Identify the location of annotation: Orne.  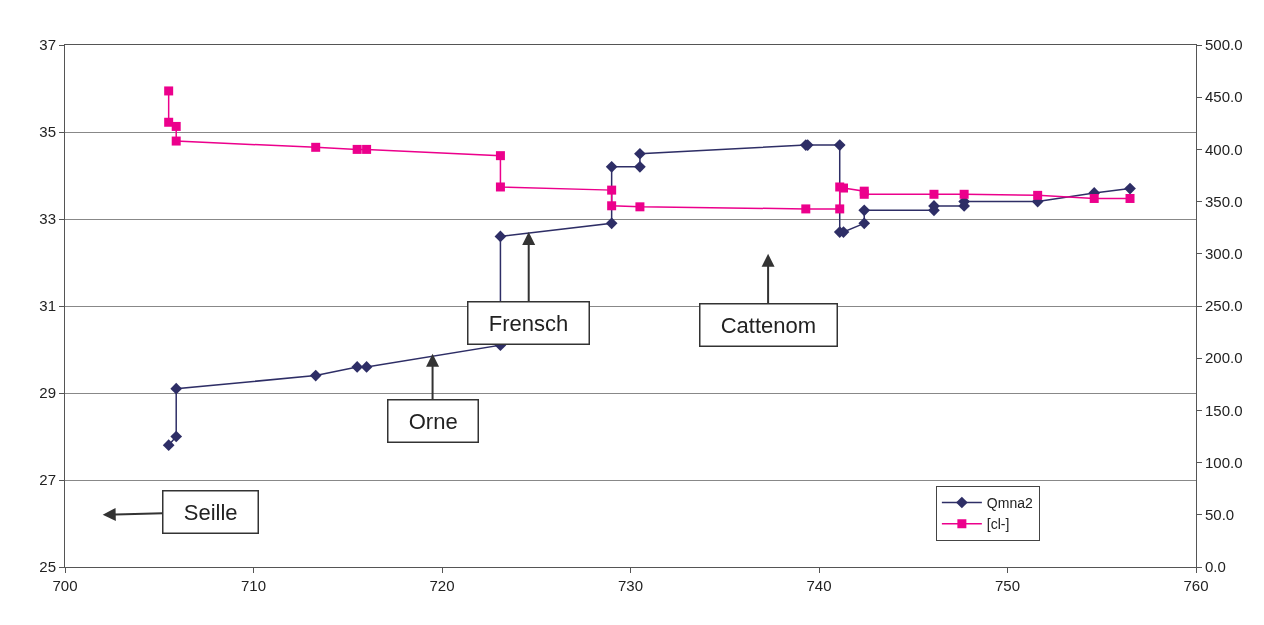
(433, 421).